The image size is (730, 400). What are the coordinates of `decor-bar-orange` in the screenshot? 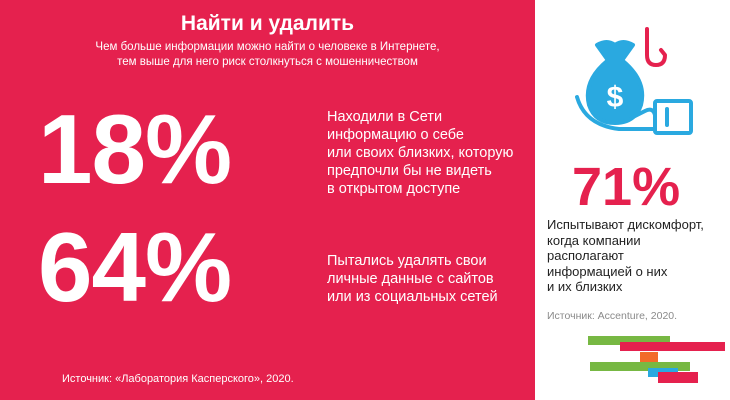 It's located at (649, 358).